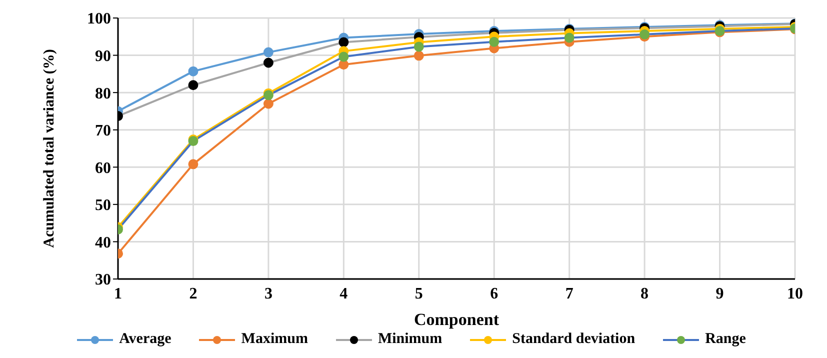 The image size is (827, 358). I want to click on x-tick-label: 1, so click(118, 293).